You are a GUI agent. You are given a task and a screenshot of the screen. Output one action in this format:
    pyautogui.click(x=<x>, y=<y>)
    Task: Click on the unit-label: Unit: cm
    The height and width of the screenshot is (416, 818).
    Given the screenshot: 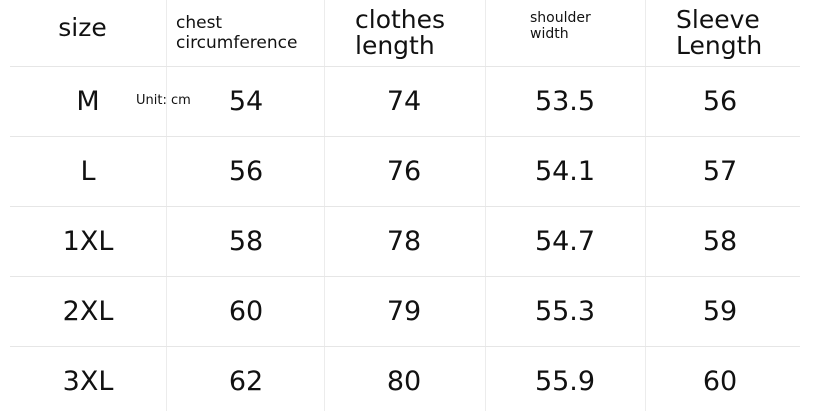 What is the action you would take?
    pyautogui.click(x=163, y=100)
    